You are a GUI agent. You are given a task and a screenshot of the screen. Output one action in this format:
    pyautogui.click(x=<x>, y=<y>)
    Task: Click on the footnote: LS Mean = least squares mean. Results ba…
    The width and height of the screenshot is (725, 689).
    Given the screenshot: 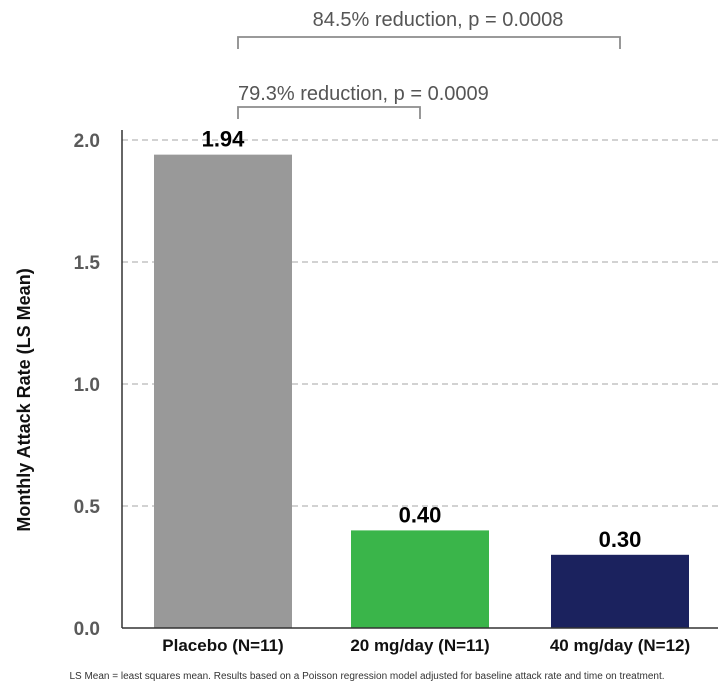 What is the action you would take?
    pyautogui.click(x=366, y=676)
    